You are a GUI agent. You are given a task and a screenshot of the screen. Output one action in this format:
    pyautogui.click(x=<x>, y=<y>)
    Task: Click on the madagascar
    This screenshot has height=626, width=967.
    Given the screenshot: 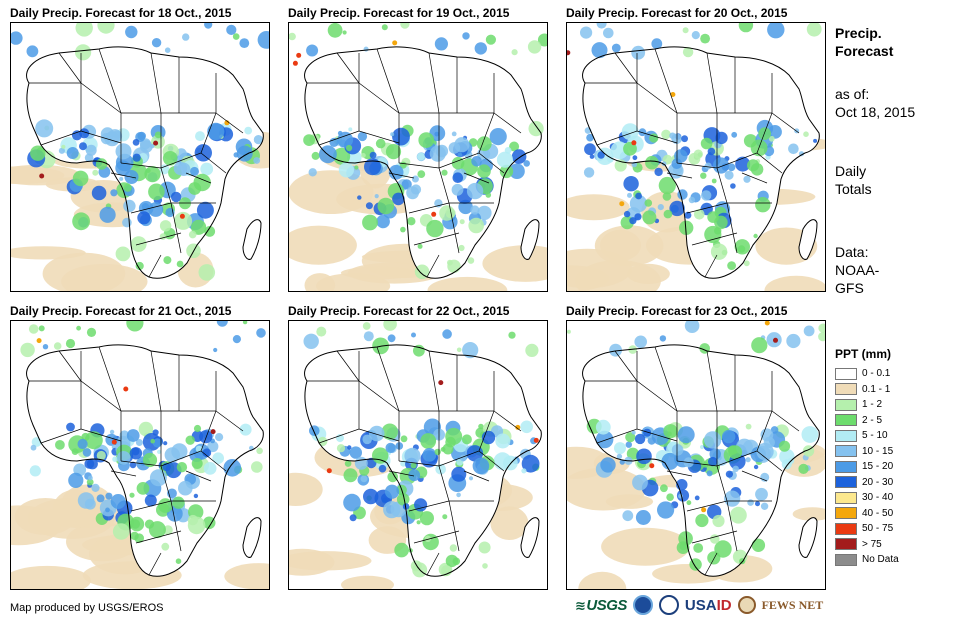 What is the action you would take?
    pyautogui.click(x=252, y=537)
    